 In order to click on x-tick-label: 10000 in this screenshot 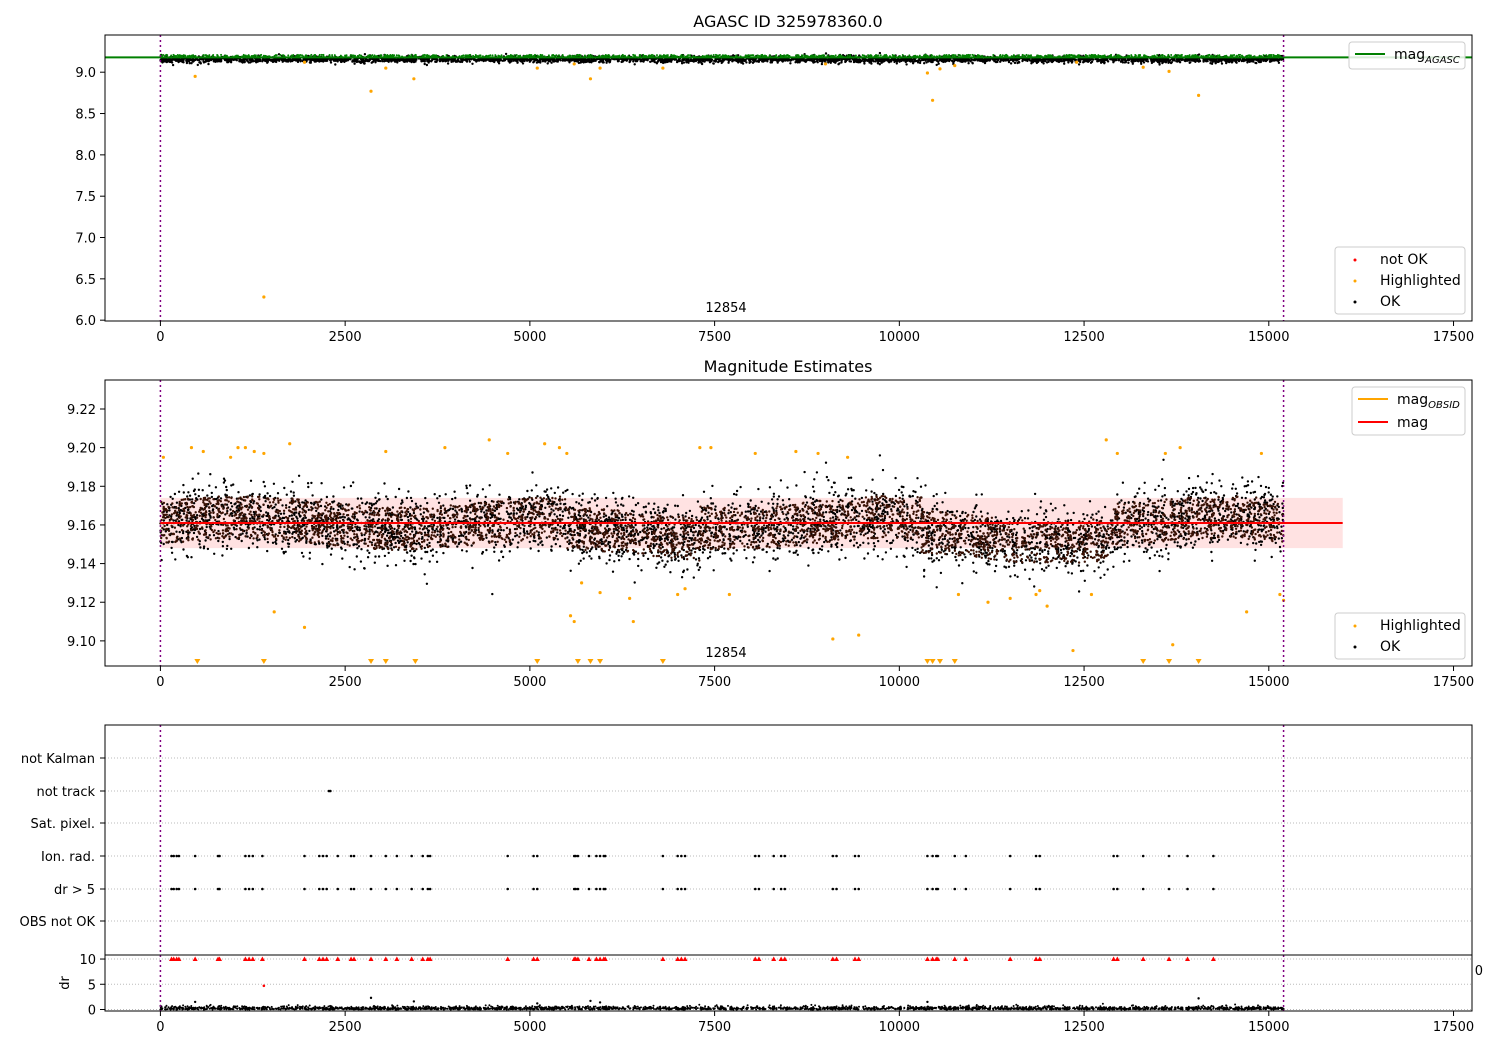, I will do `click(899, 337)`.